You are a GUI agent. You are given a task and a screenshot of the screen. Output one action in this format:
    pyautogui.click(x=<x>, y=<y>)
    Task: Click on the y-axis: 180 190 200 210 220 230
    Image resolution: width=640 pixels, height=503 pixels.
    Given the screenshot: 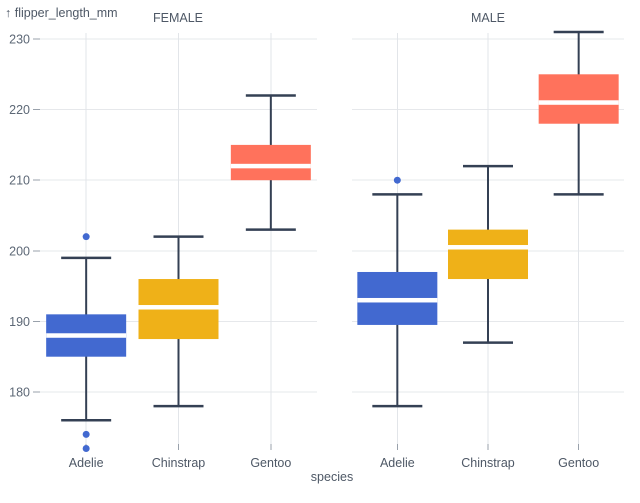 What is the action you would take?
    pyautogui.click(x=24, y=216)
    